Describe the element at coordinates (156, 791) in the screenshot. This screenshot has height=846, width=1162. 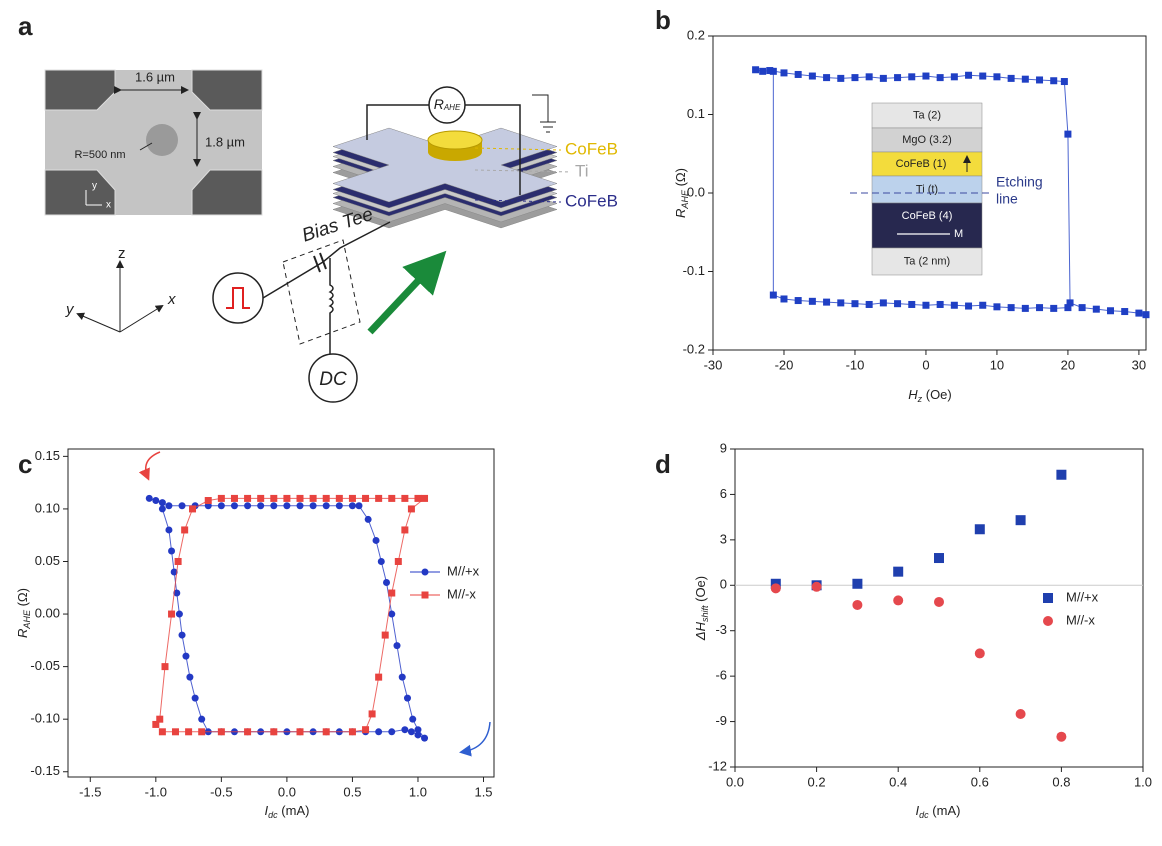
I see `x-tick-label: -1.0` at that location.